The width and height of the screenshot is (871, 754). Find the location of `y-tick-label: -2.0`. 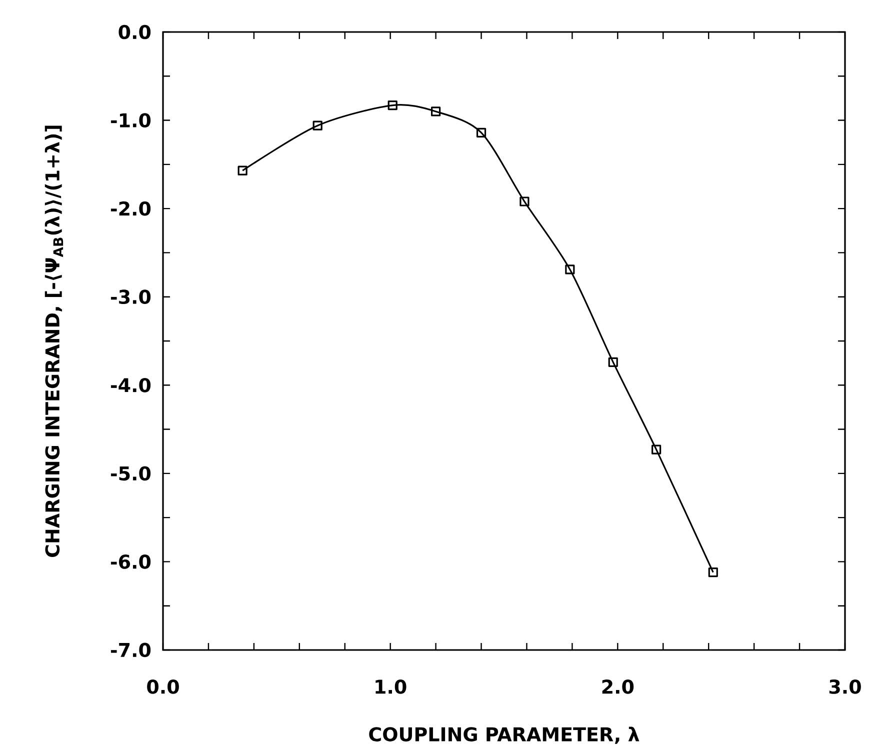

y-tick-label: -2.0 is located at coordinates (130, 208).